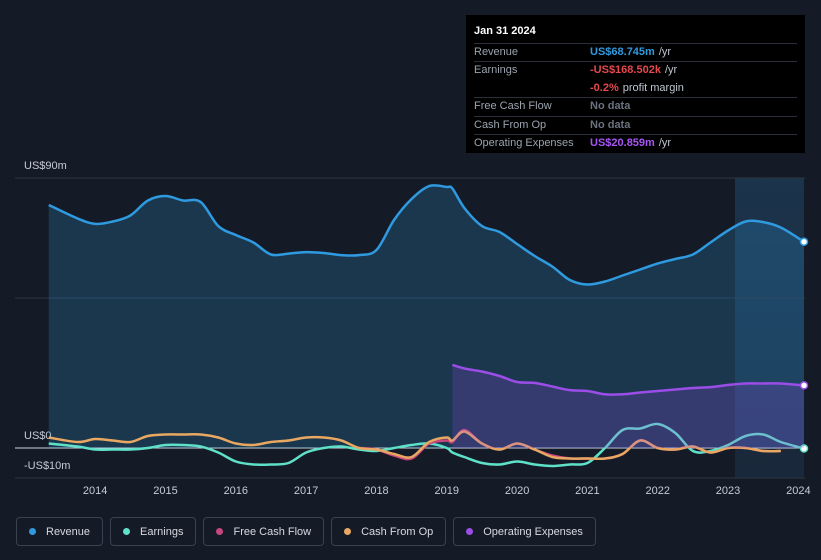 This screenshot has height=560, width=821. I want to click on tooltip-row: Operating Expenses US$20.859m/yr, so click(635, 142).